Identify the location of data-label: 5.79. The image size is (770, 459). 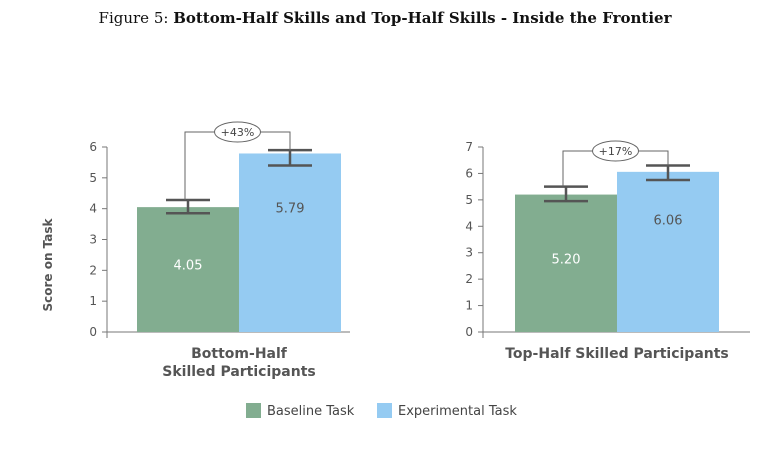
(290, 208).